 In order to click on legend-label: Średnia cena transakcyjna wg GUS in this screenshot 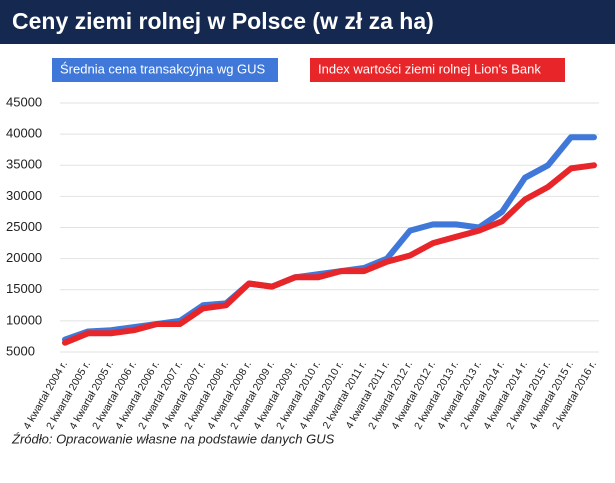, I will do `click(163, 68)`.